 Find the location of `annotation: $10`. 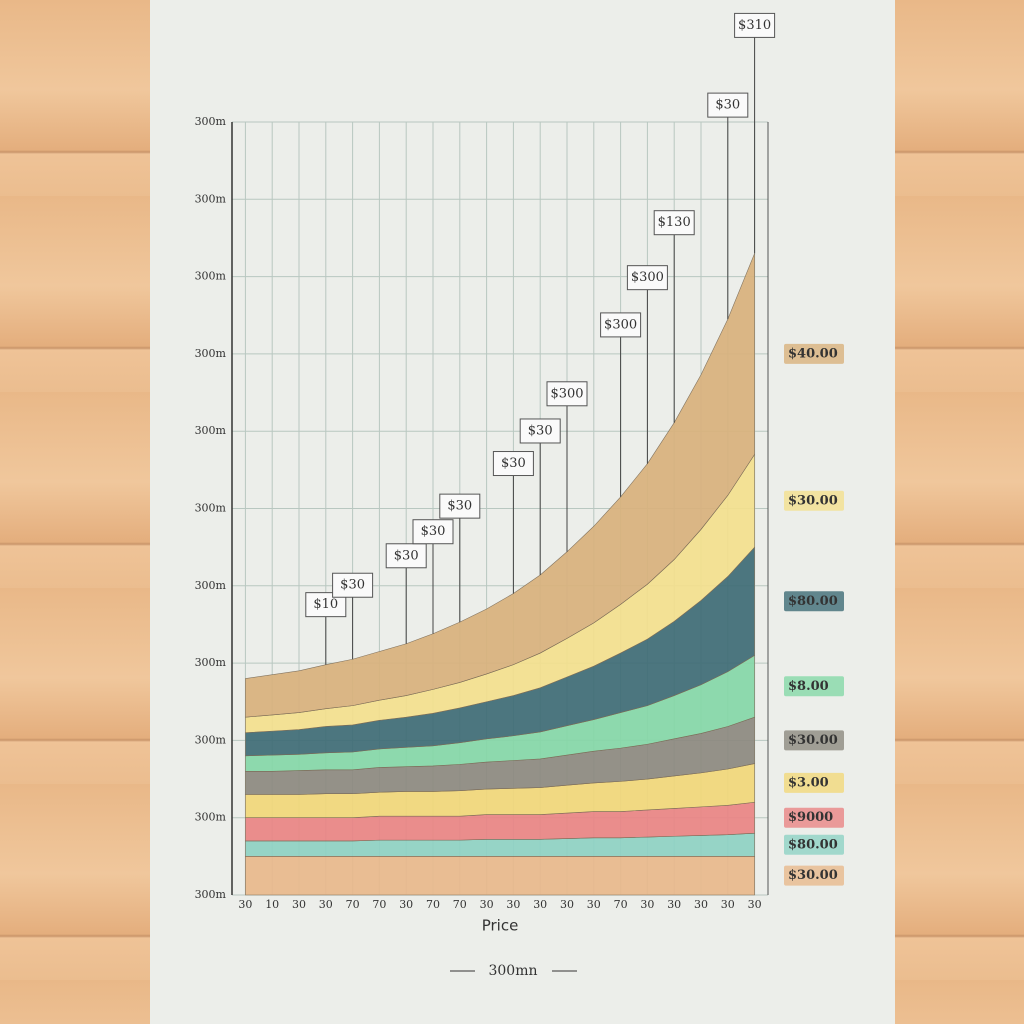

annotation: $10 is located at coordinates (325, 604).